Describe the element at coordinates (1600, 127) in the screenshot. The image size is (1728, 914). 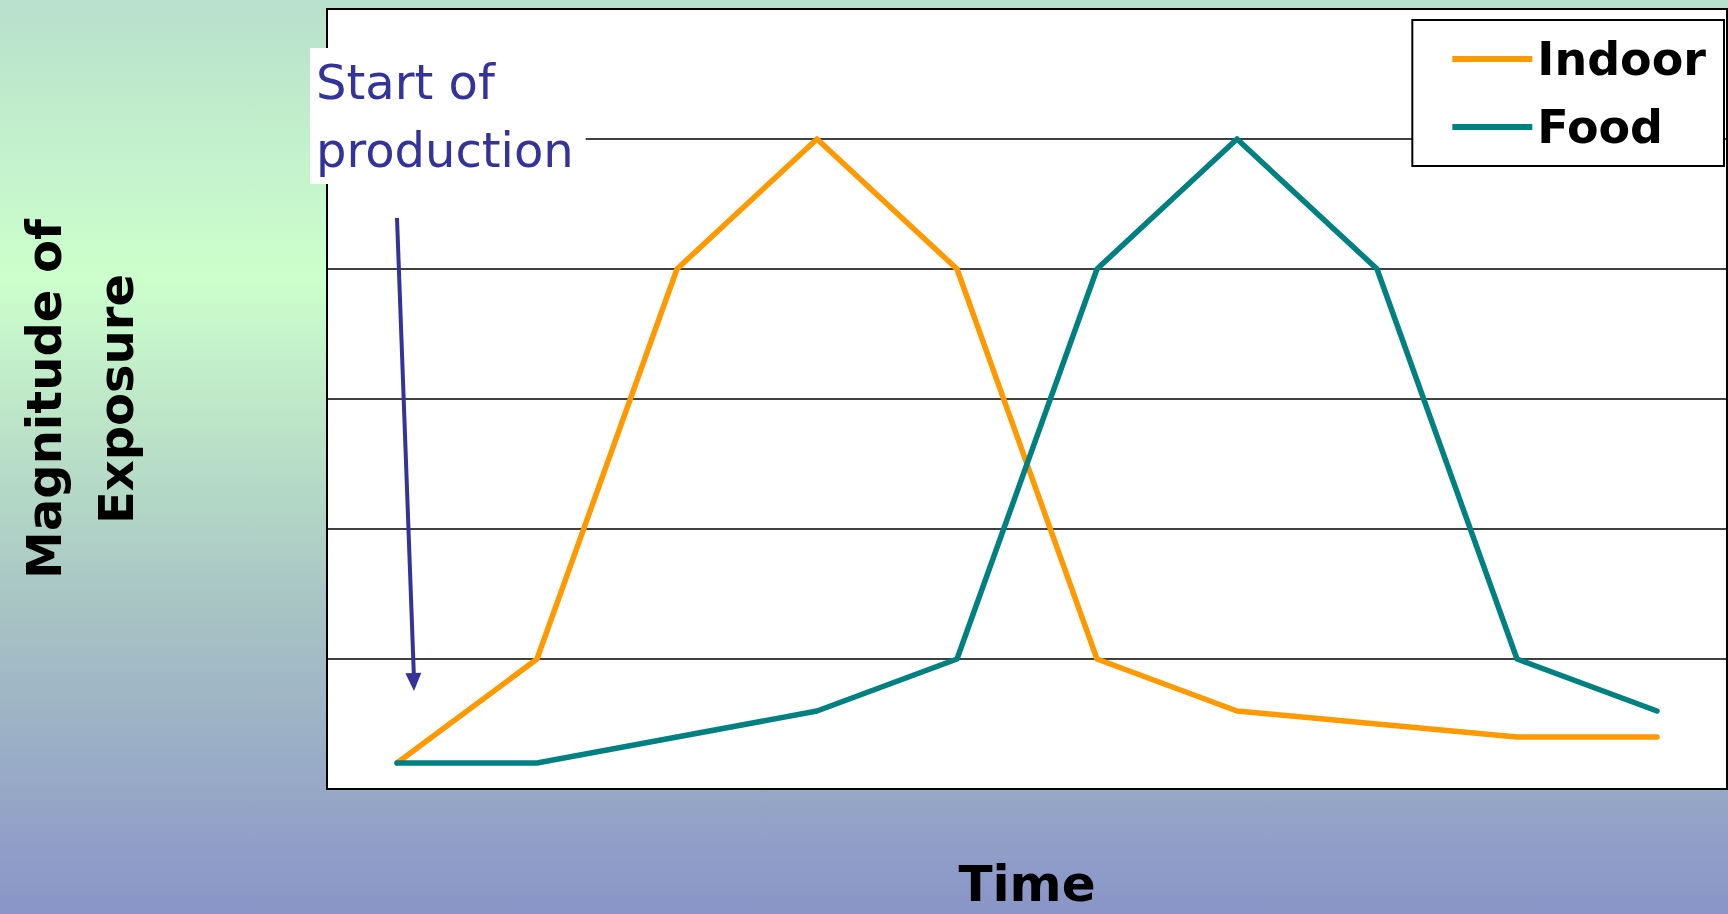
I see `legend-label: Food` at that location.